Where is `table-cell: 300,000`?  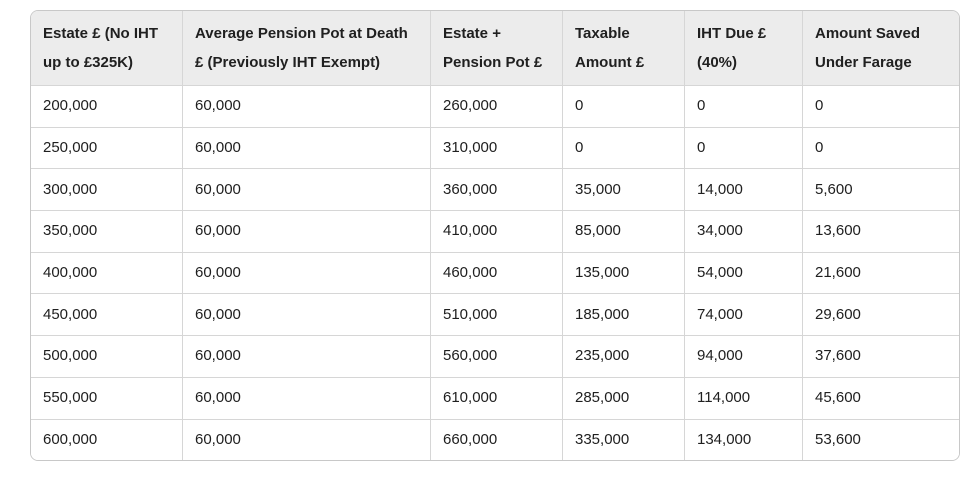 table-cell: 300,000 is located at coordinates (107, 190).